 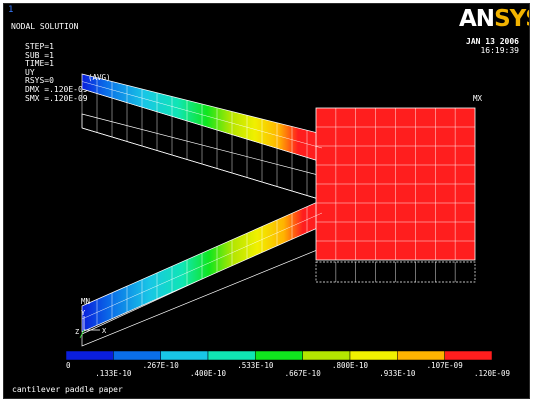 What do you see at coordinates (39, 64) in the screenshot?
I see `info-line: TIME=1` at bounding box center [39, 64].